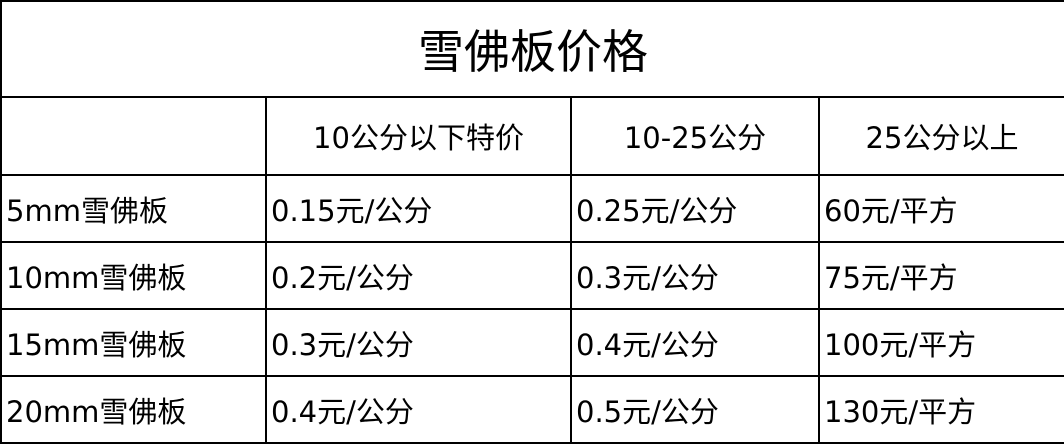  Describe the element at coordinates (133, 342) in the screenshot. I see `row-label: 15mm雪佛板` at that location.